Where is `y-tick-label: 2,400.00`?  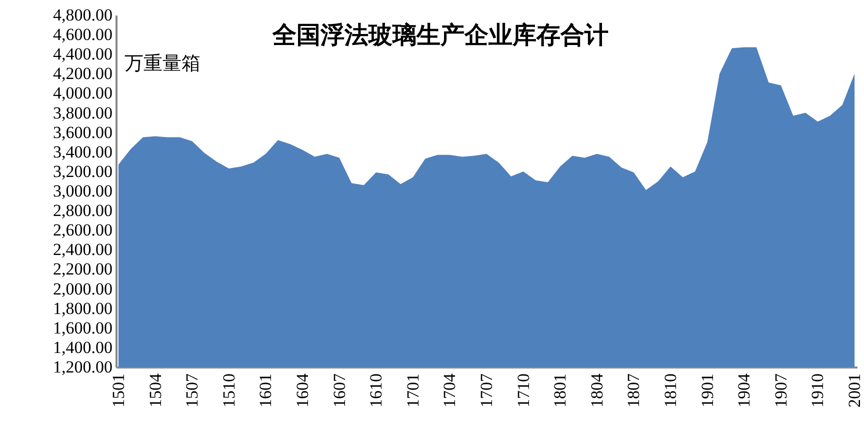
y-tick-label: 2,400.00 is located at coordinates (82, 250).